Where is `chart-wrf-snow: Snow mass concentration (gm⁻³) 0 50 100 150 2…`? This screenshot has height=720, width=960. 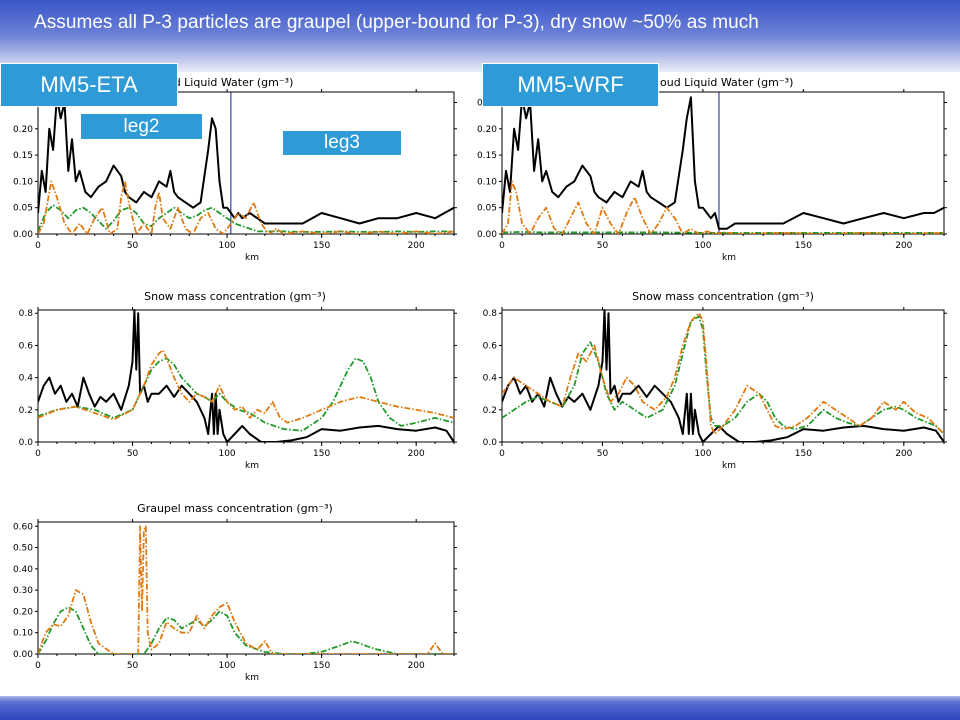
chart-wrf-snow: Snow mass concentration (gm⁻³) 0 50 100 150 2… is located at coordinates (715, 380).